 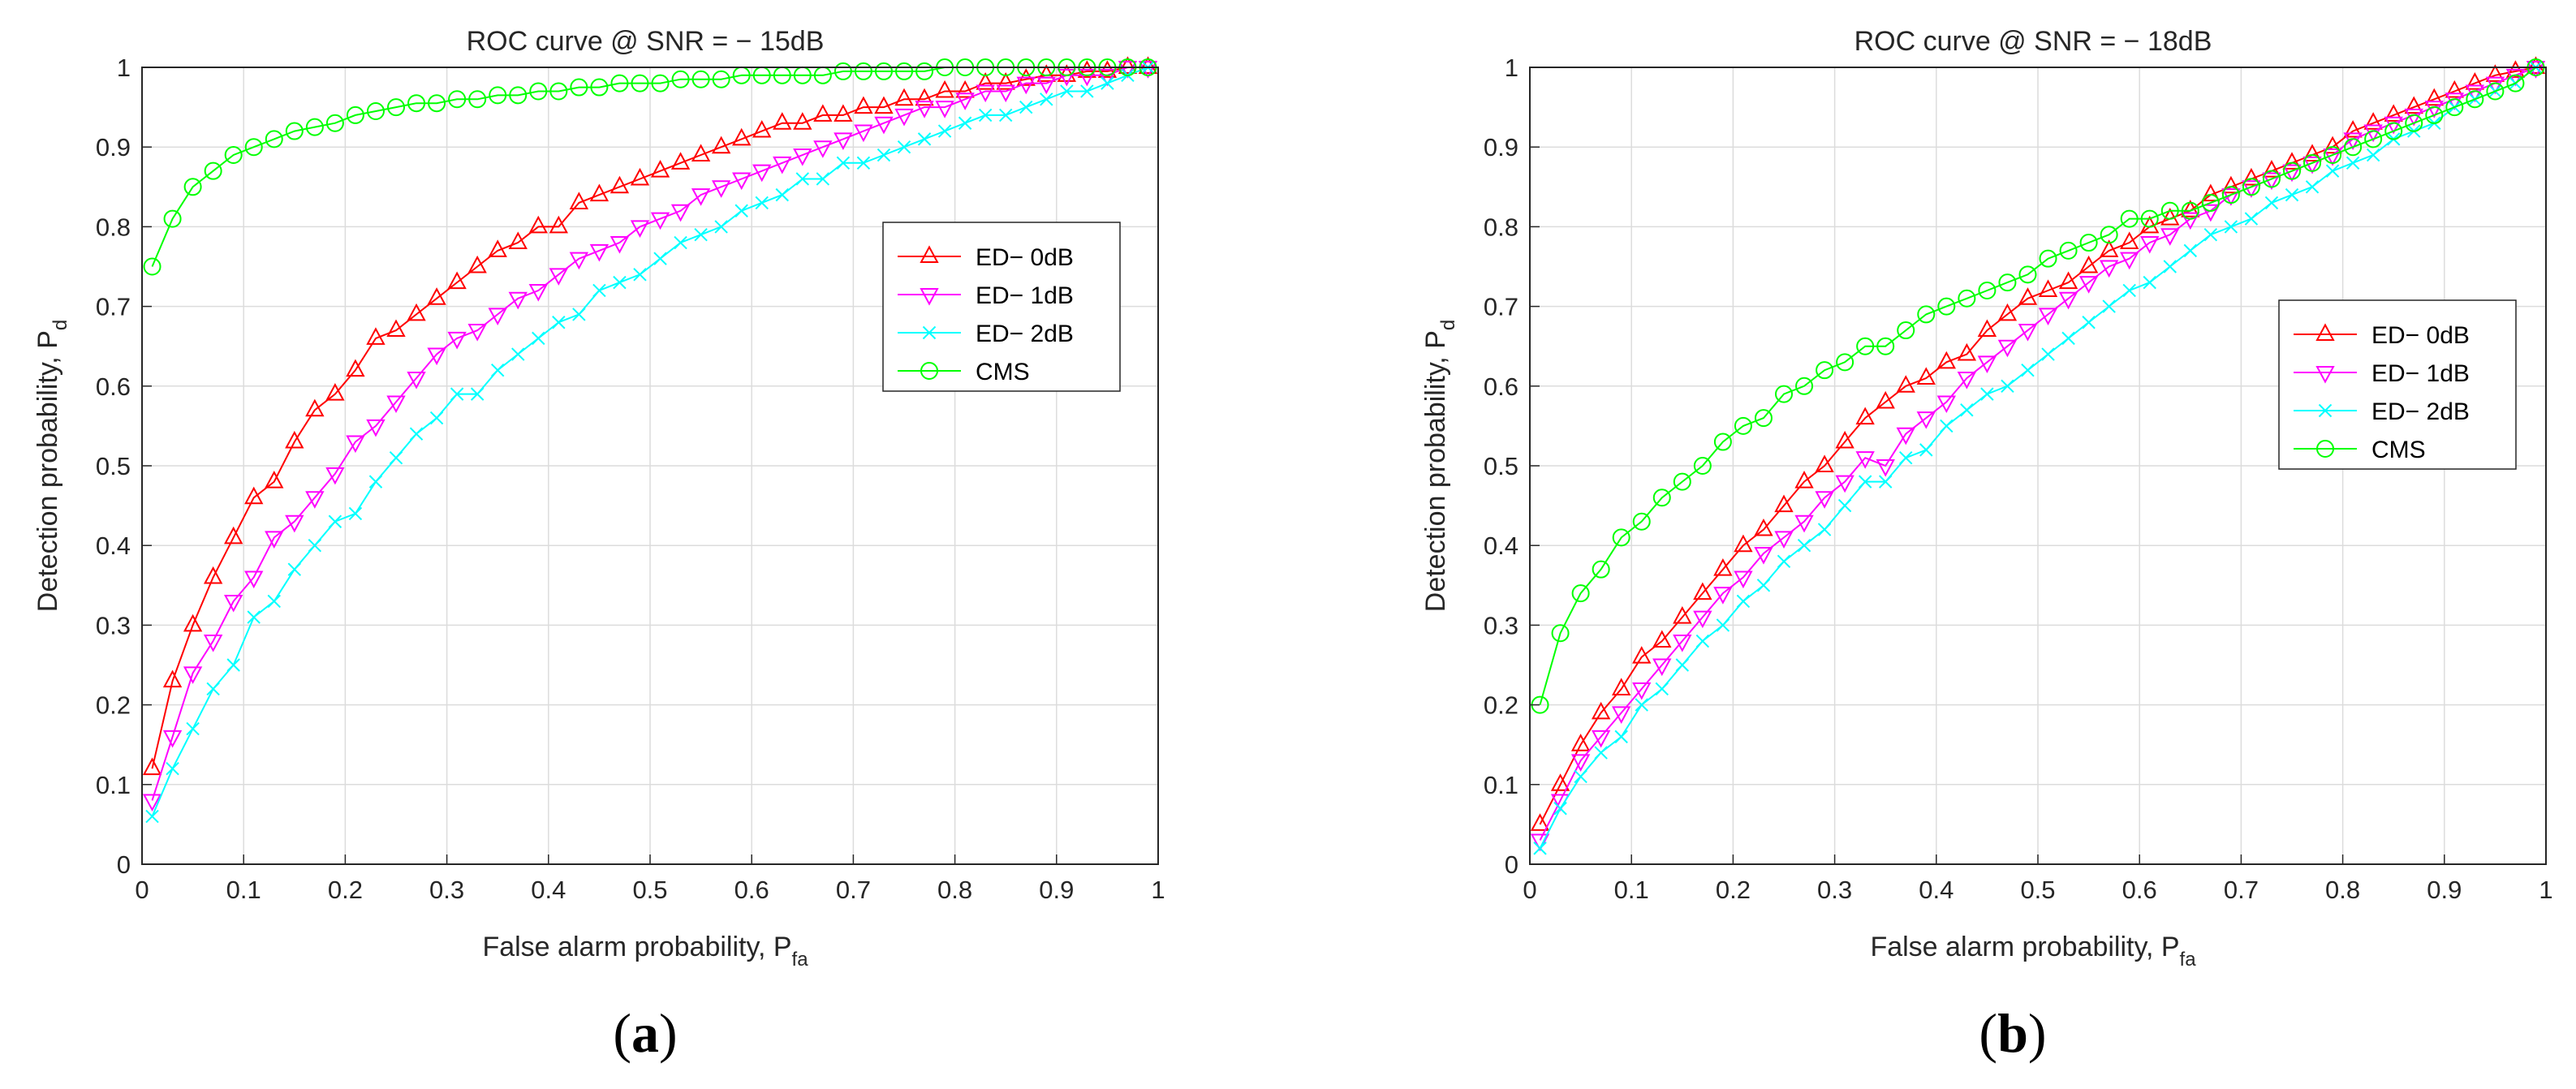 What do you see at coordinates (1632, 890) in the screenshot?
I see `x-tick-label: 0.1` at bounding box center [1632, 890].